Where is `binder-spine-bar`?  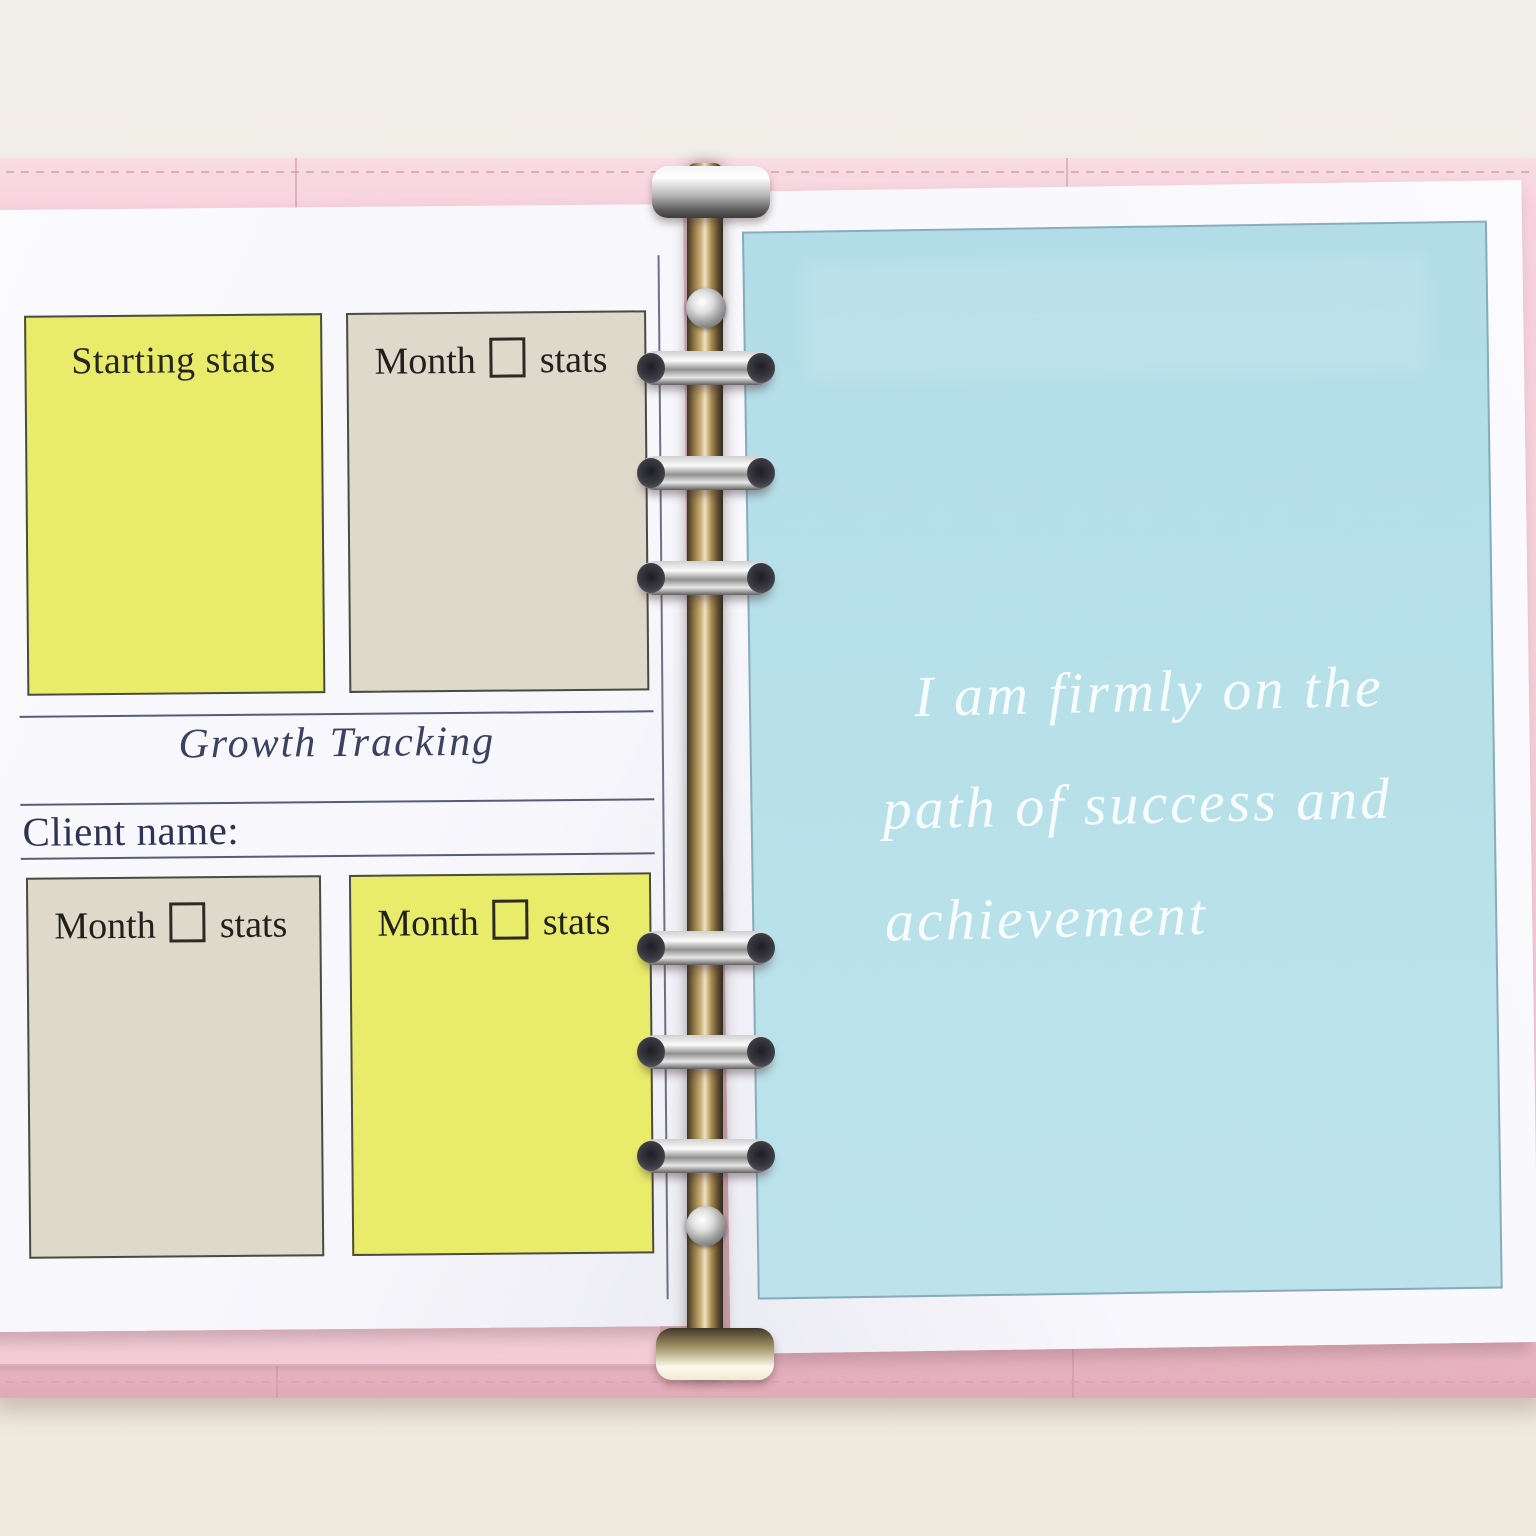 binder-spine-bar is located at coordinates (705, 770).